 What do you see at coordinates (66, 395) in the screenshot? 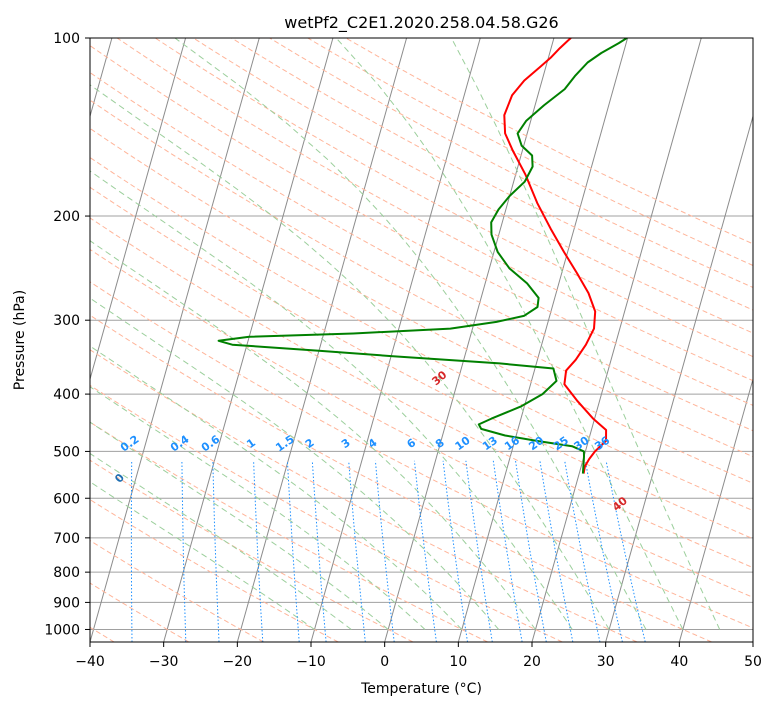
I see `y-tick-label: 400` at bounding box center [66, 395].